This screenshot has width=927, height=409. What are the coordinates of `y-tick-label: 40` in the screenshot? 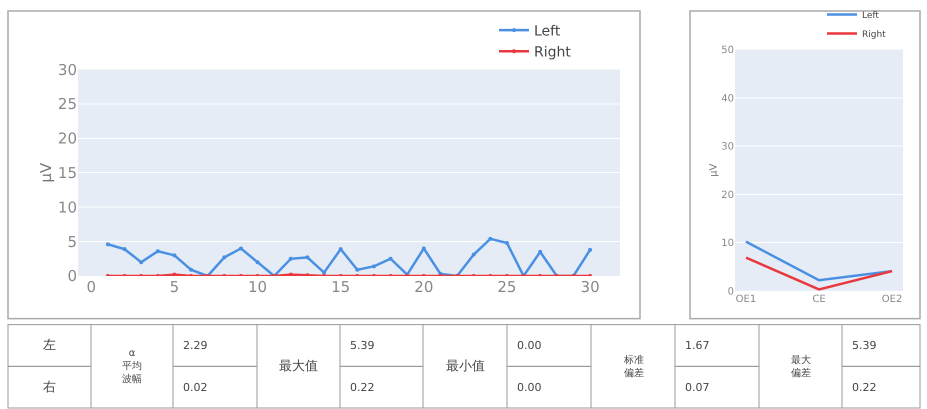 It's located at (727, 98).